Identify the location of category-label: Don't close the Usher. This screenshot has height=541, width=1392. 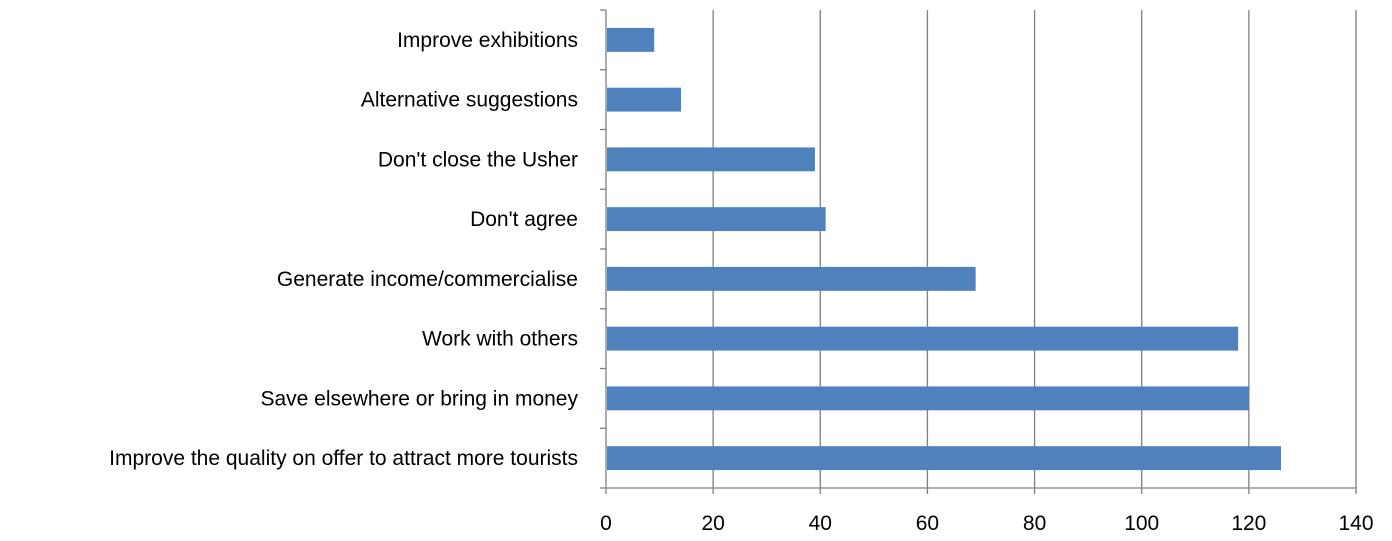
(478, 159).